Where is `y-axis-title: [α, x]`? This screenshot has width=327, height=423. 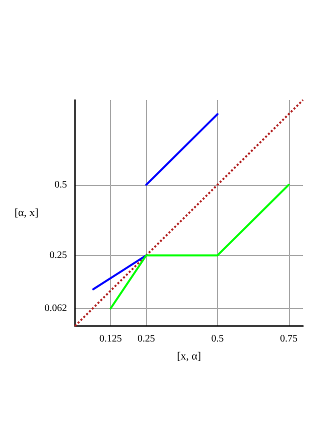
y-axis-title: [α, x] is located at coordinates (26, 213).